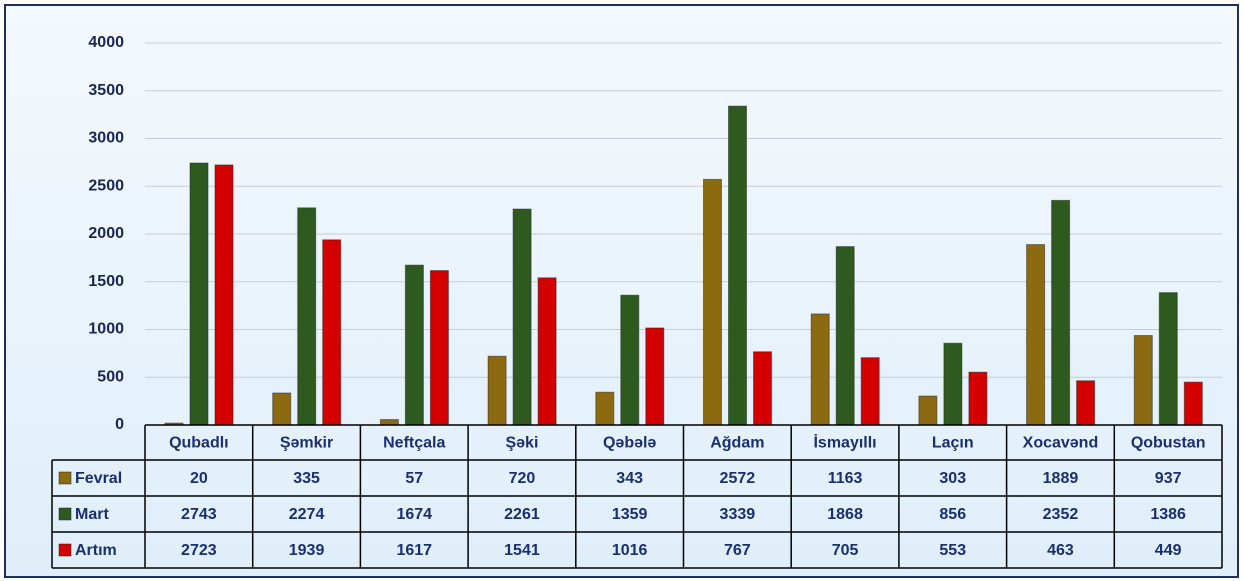 The height and width of the screenshot is (581, 1244). What do you see at coordinates (106, 233) in the screenshot?
I see `y-tick-label: 2000` at bounding box center [106, 233].